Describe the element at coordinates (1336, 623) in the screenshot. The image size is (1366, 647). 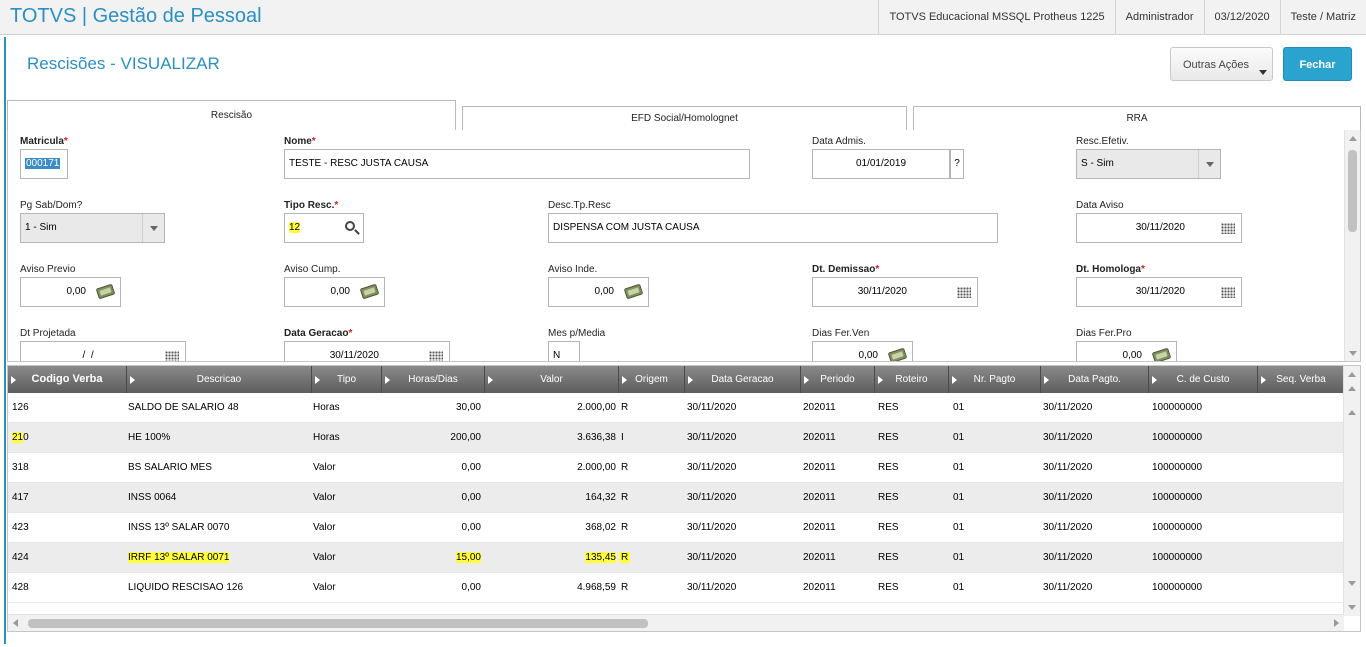
I see `scroll-right-icon` at that location.